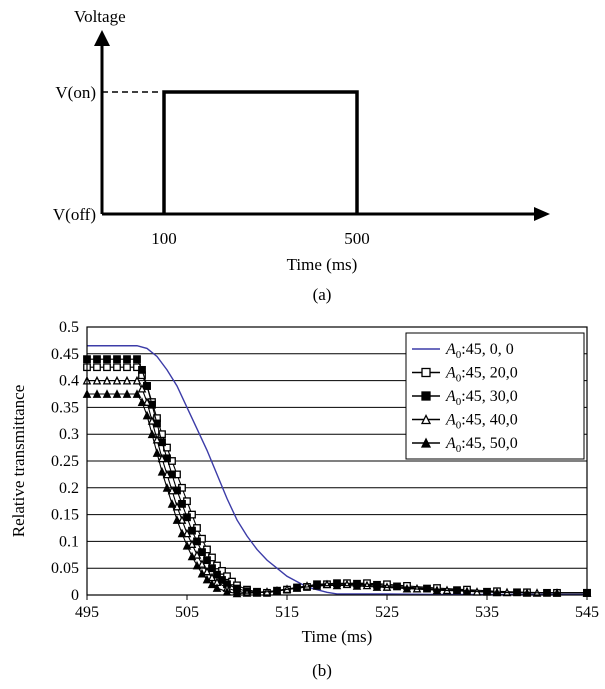 The image size is (605, 689). Describe the element at coordinates (75, 595) in the screenshot. I see `y-tick-label: 0` at that location.